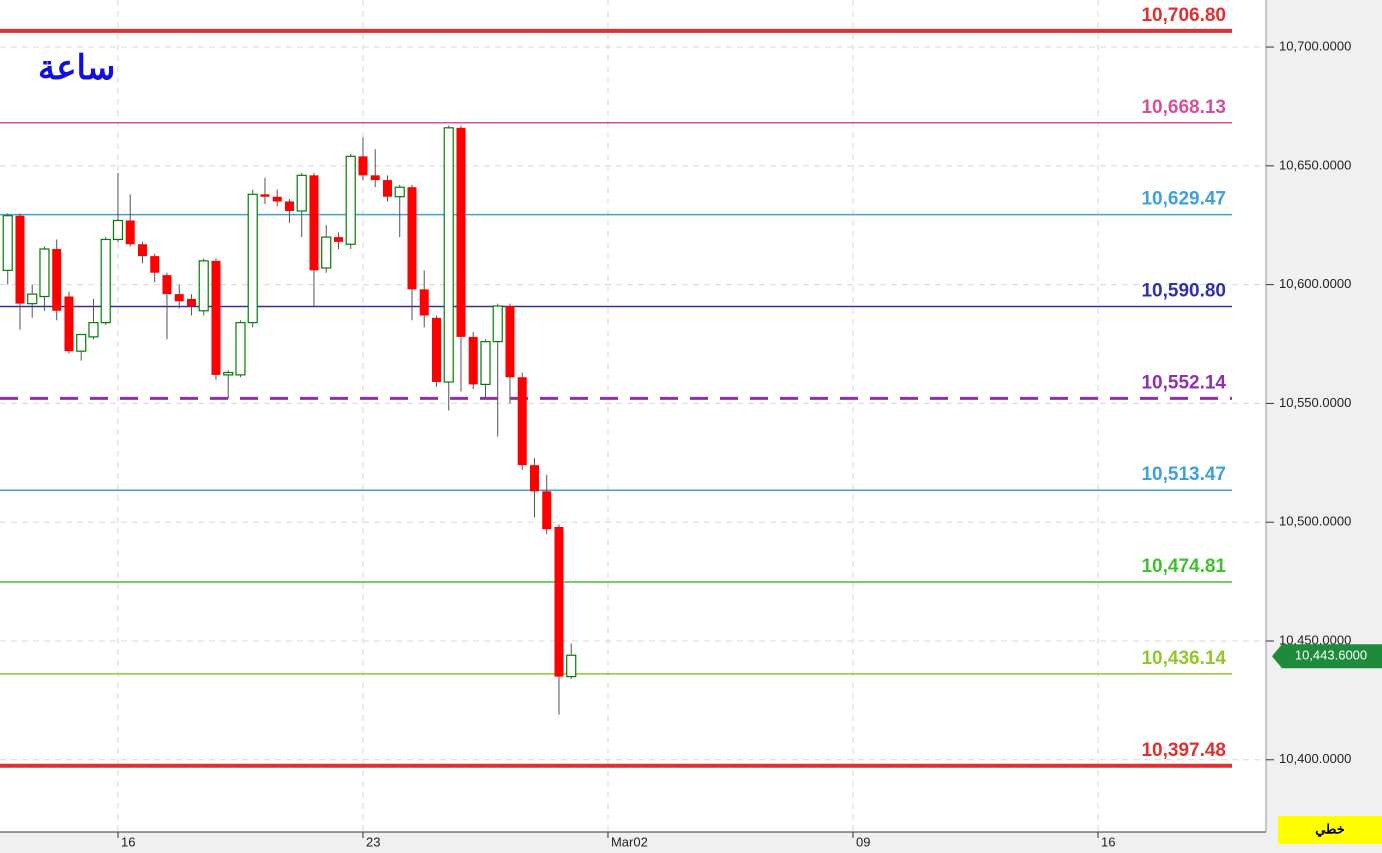  What do you see at coordinates (1315, 45) in the screenshot?
I see `y-tick-label: 10,700.0000` at bounding box center [1315, 45].